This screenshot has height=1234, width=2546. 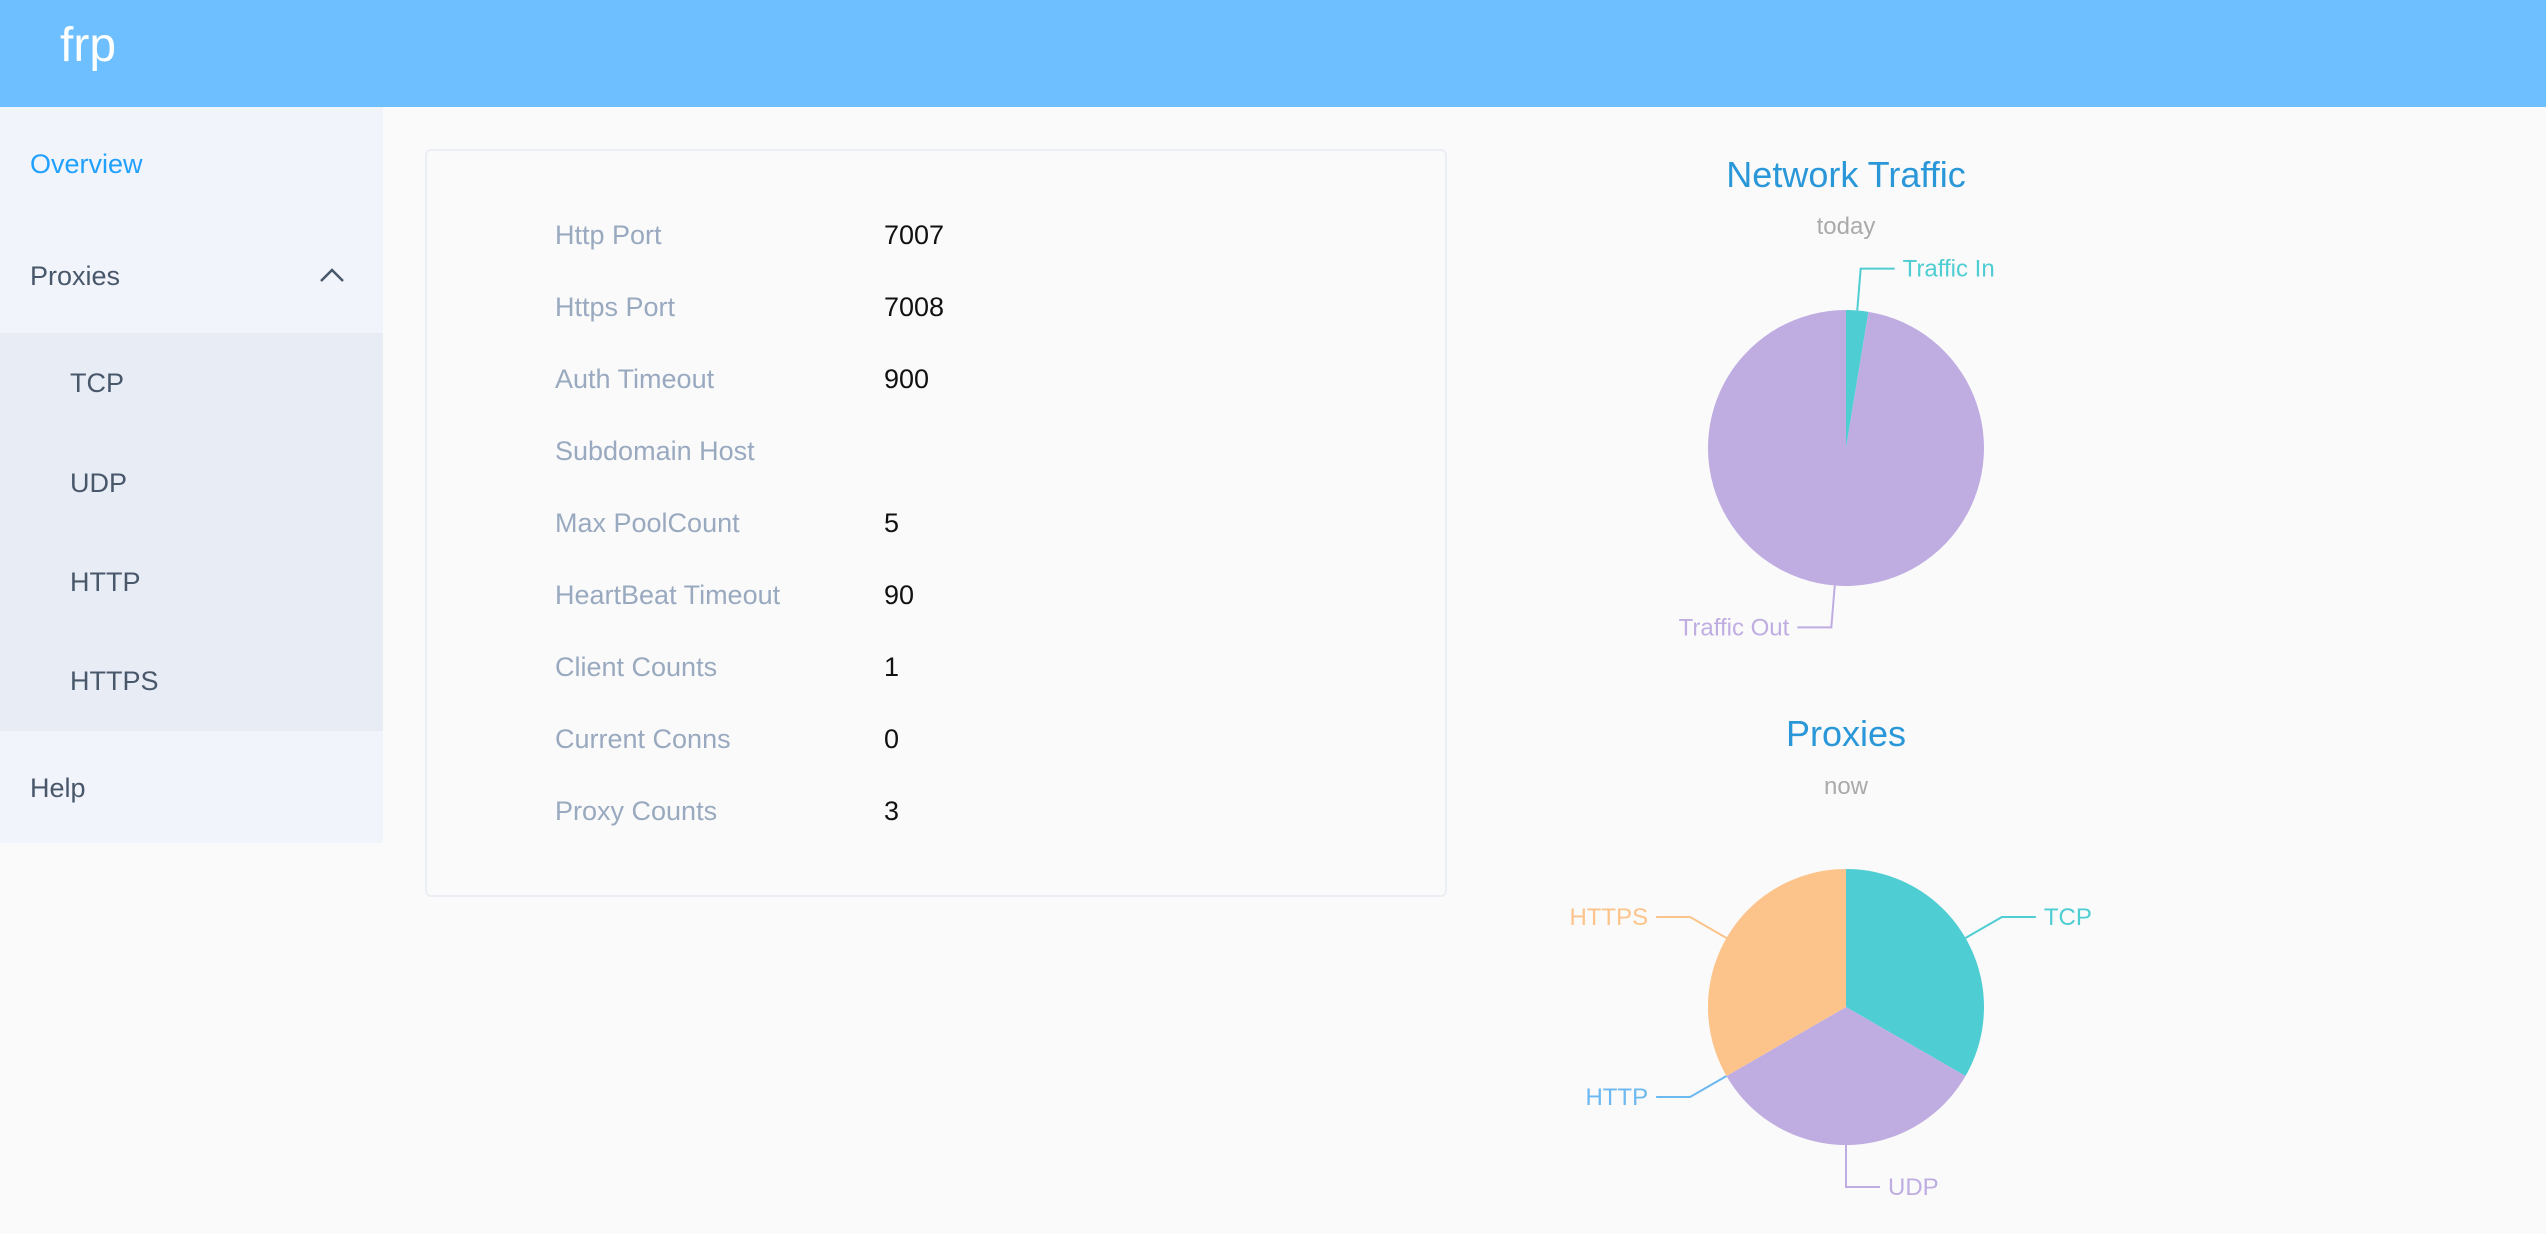 What do you see at coordinates (1608, 917) in the screenshot?
I see `slice-label: HTTPS` at bounding box center [1608, 917].